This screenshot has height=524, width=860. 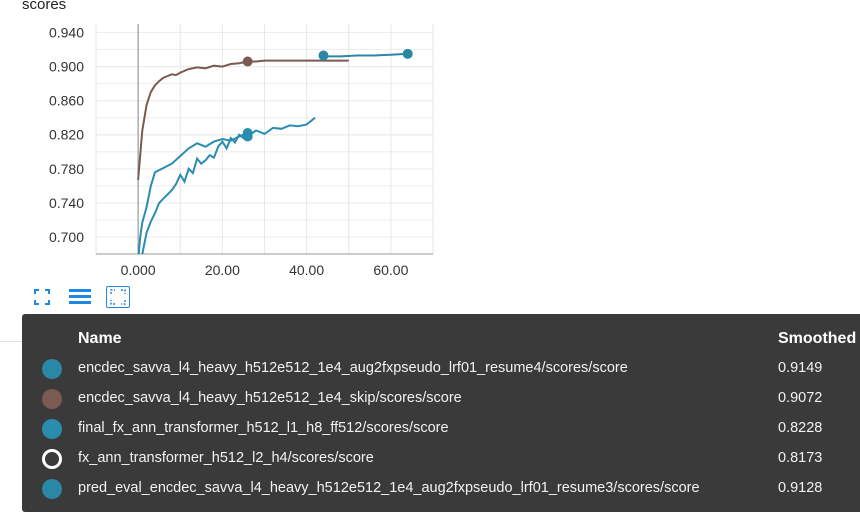 I want to click on y-tick-label: 0.820, so click(x=66, y=135).